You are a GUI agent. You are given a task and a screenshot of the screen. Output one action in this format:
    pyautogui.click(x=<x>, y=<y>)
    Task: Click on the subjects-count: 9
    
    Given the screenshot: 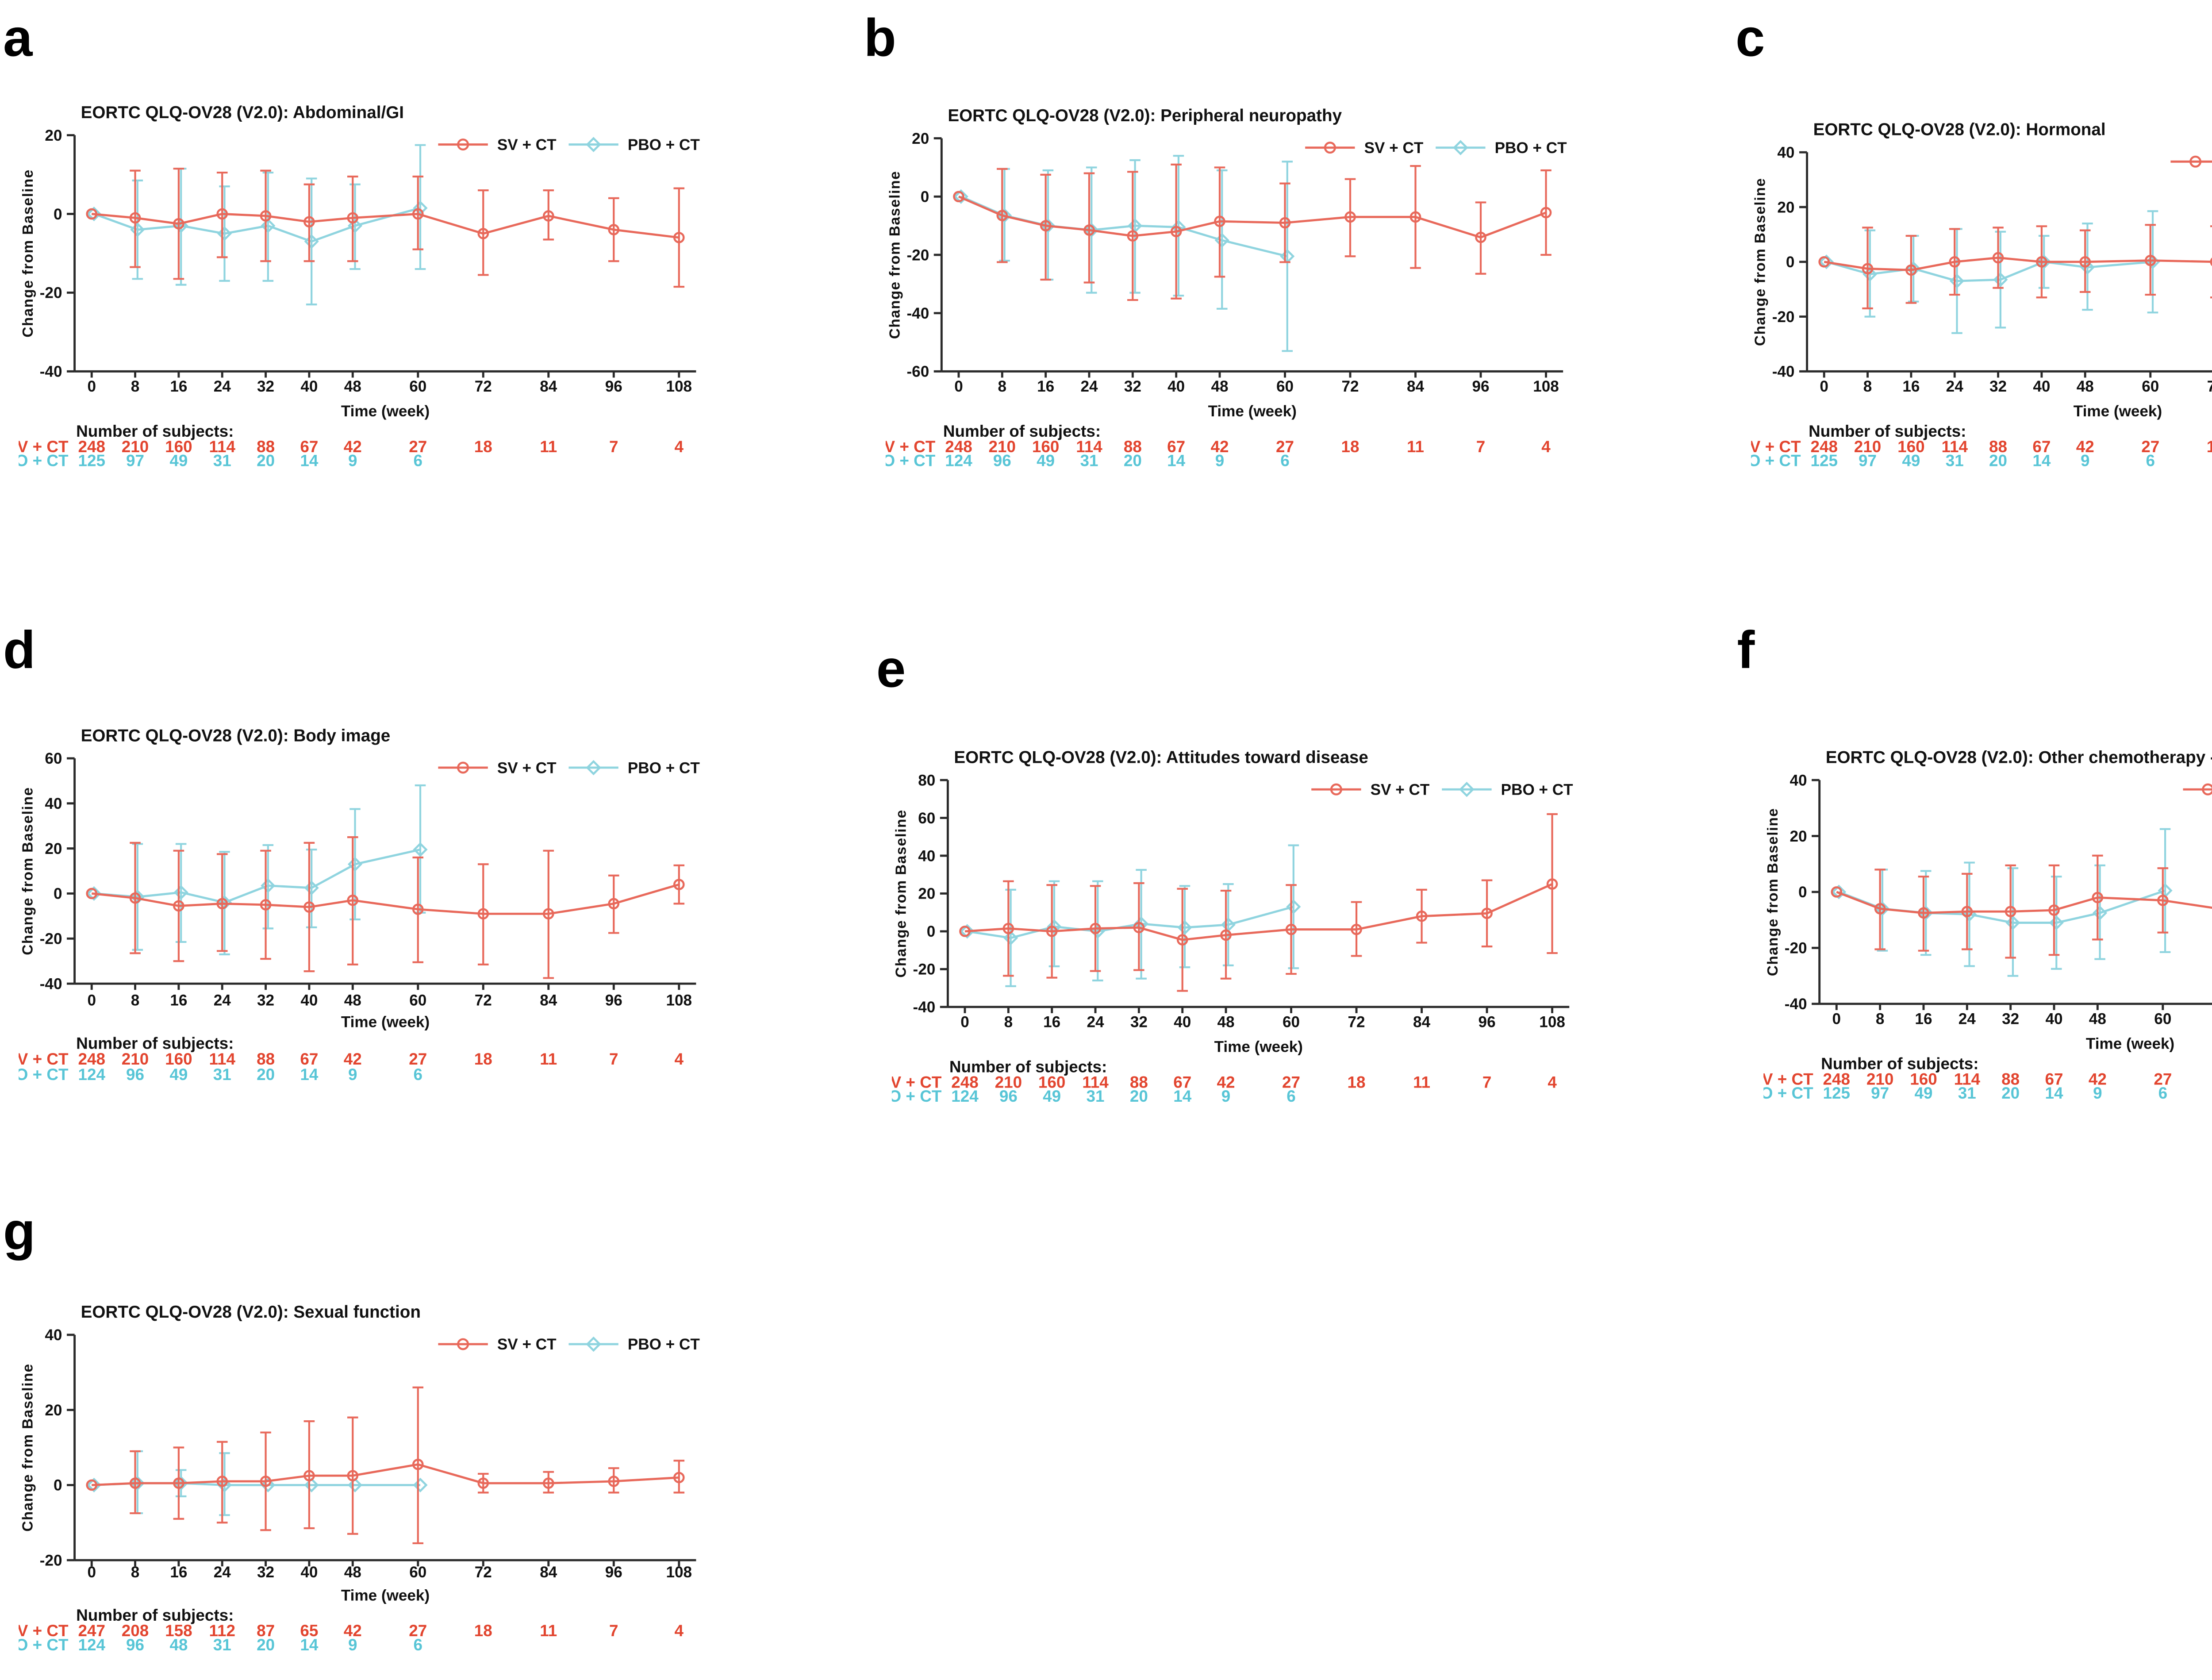 What is the action you would take?
    pyautogui.click(x=353, y=461)
    